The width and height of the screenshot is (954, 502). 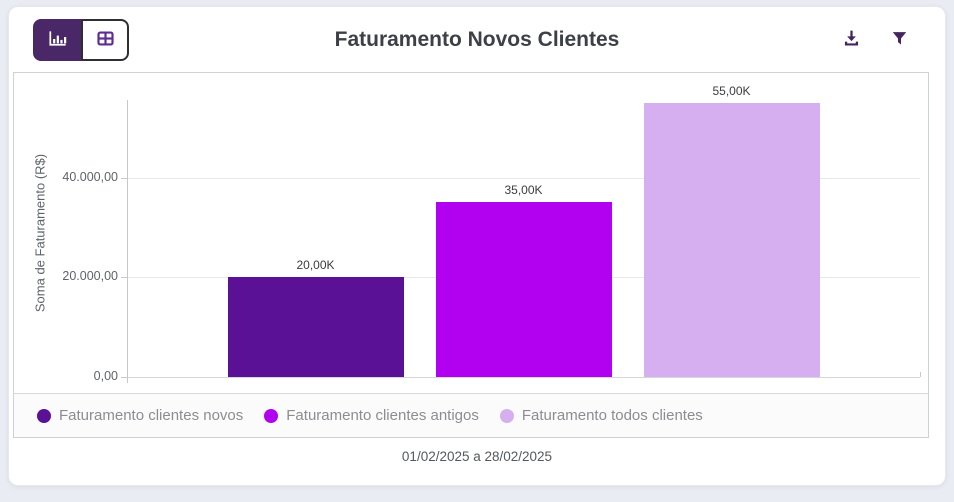 I want to click on filter-button, so click(x=899, y=40).